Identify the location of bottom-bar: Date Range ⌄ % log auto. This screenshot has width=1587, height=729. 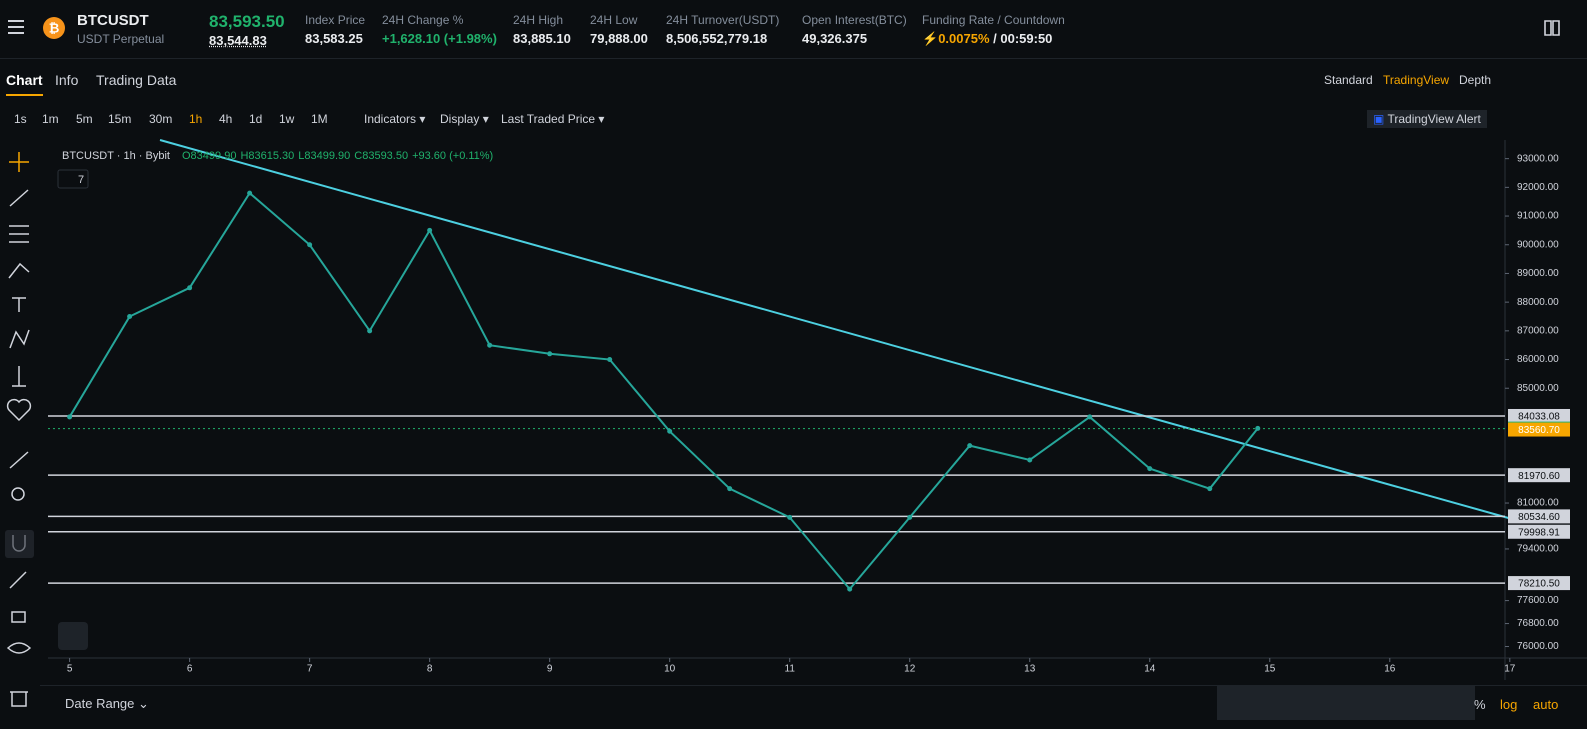
(813, 707).